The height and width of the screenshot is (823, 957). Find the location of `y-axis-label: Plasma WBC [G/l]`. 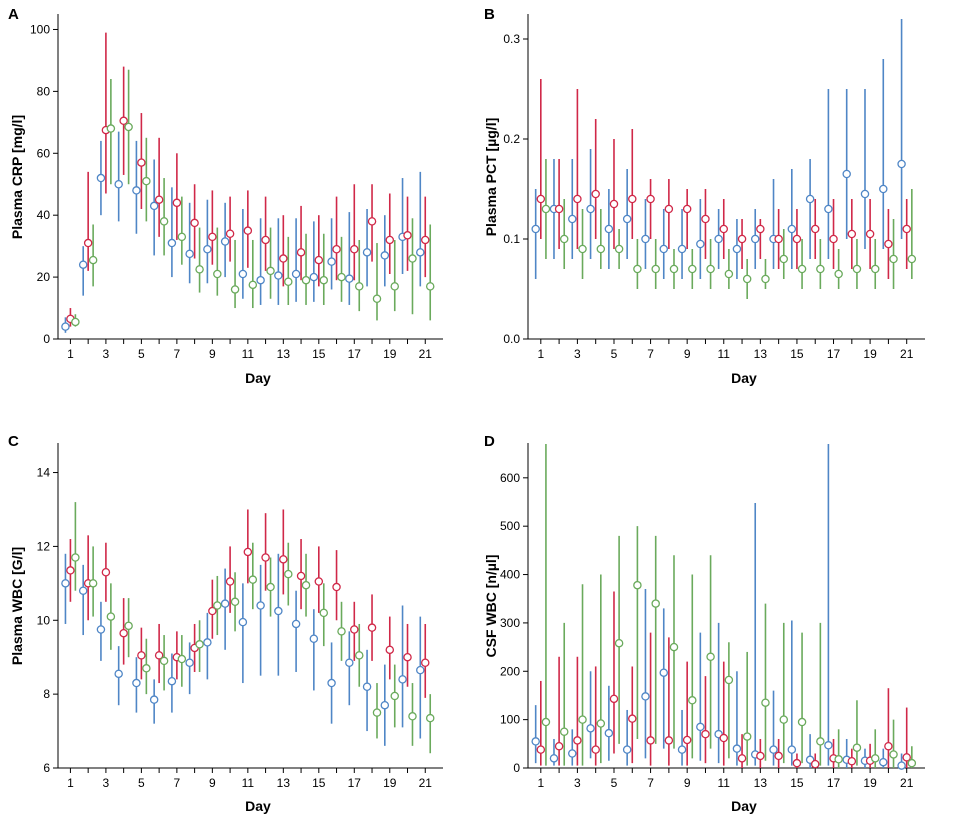

y-axis-label: Plasma WBC [G/l] is located at coordinates (17, 606).